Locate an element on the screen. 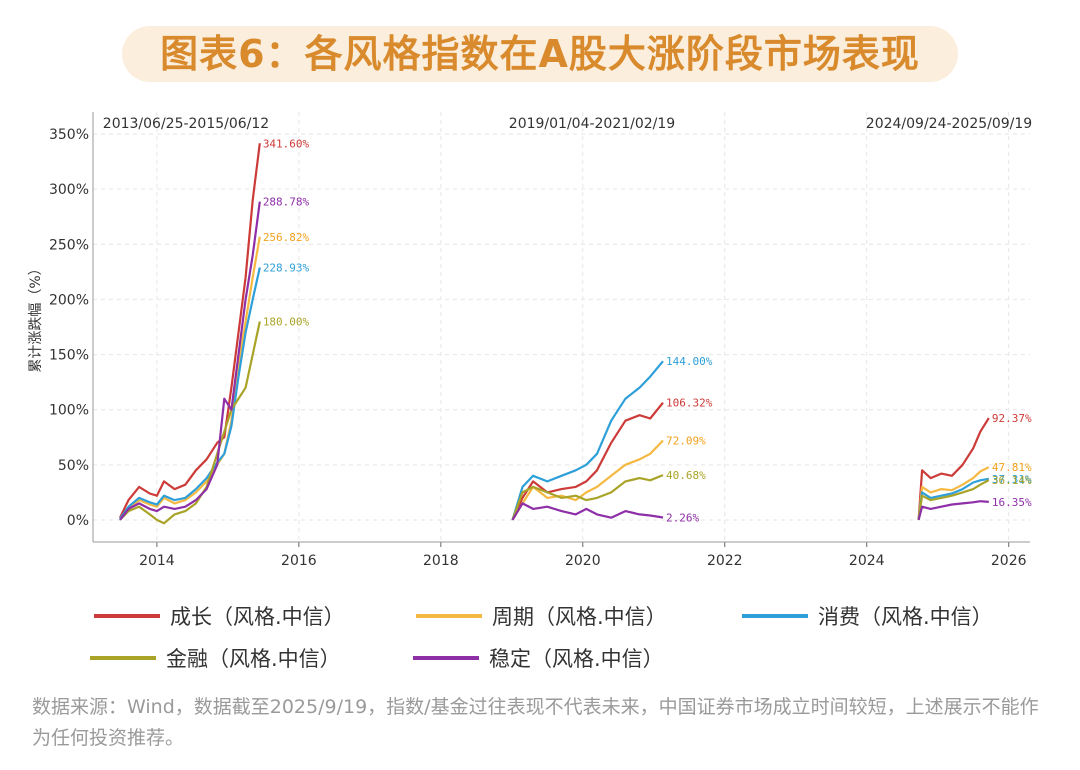  legend-item: 稳定（风格.中信） is located at coordinates (538, 658).